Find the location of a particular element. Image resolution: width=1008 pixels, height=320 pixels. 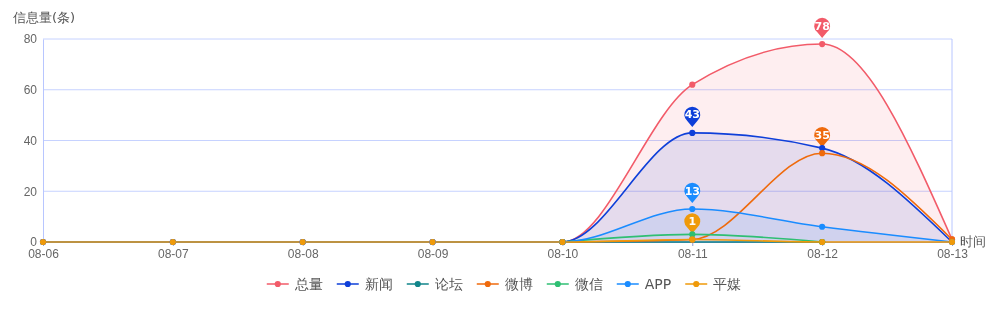

annotation: 43 is located at coordinates (692, 115).